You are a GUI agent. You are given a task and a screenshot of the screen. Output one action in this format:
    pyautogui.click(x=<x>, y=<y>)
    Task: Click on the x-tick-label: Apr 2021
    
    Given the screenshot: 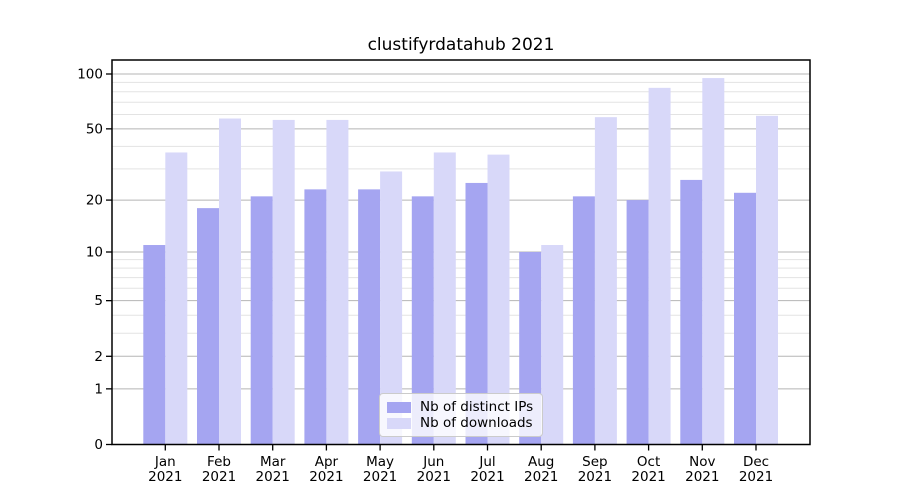 What is the action you would take?
    pyautogui.click(x=326, y=469)
    